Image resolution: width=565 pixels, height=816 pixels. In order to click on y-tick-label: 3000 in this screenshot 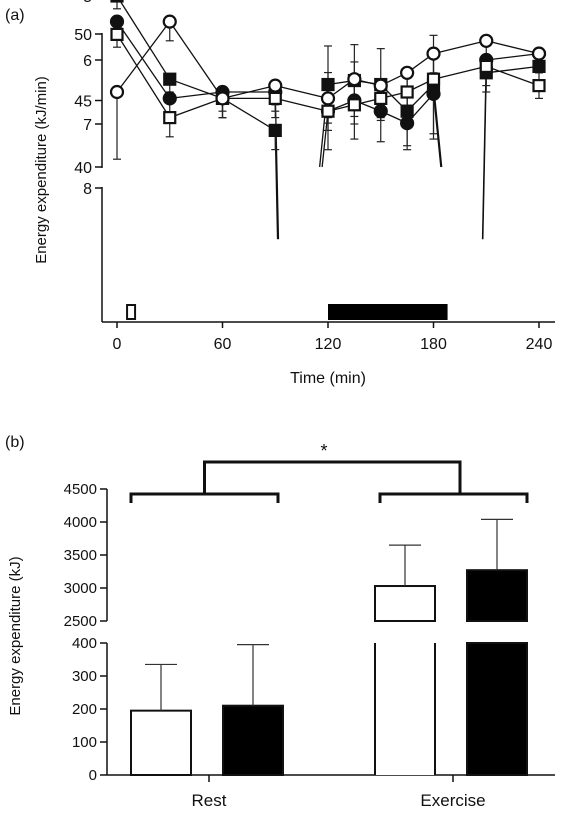, I will do `click(80, 588)`.